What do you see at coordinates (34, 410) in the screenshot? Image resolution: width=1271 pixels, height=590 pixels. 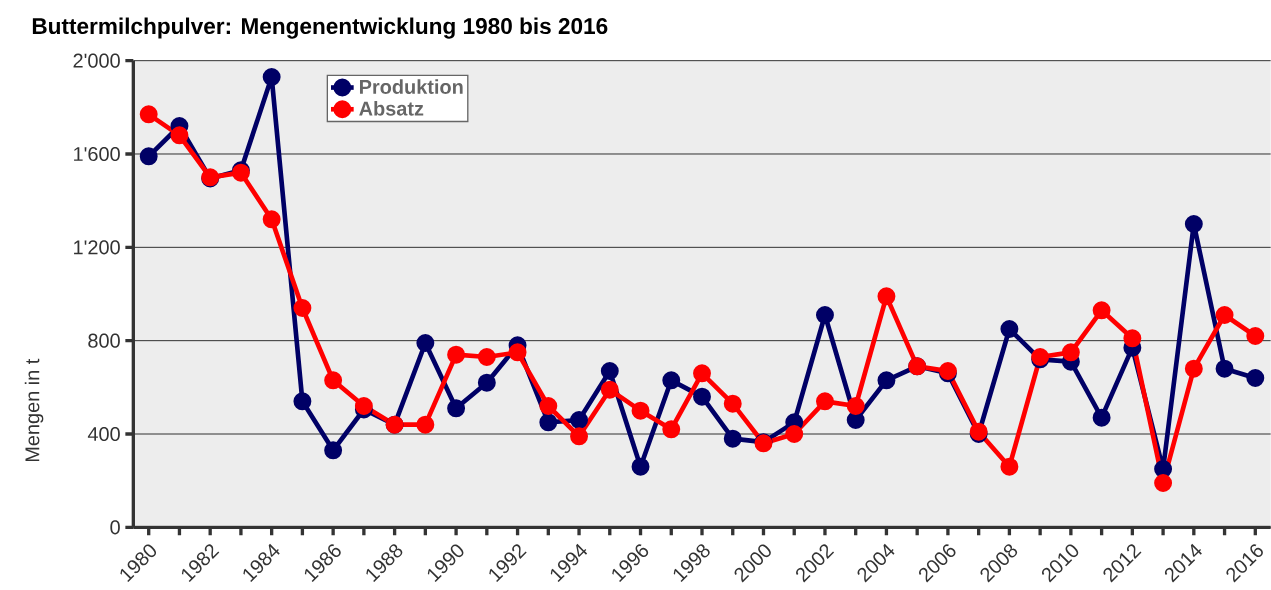 I see `y-axis-title: Mengen in t` at bounding box center [34, 410].